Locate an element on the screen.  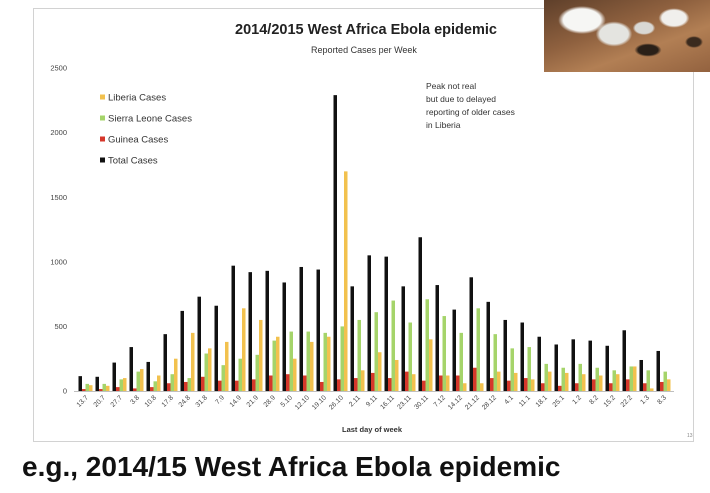
x-tick-label: 2.11 is located at coordinates (355, 401).